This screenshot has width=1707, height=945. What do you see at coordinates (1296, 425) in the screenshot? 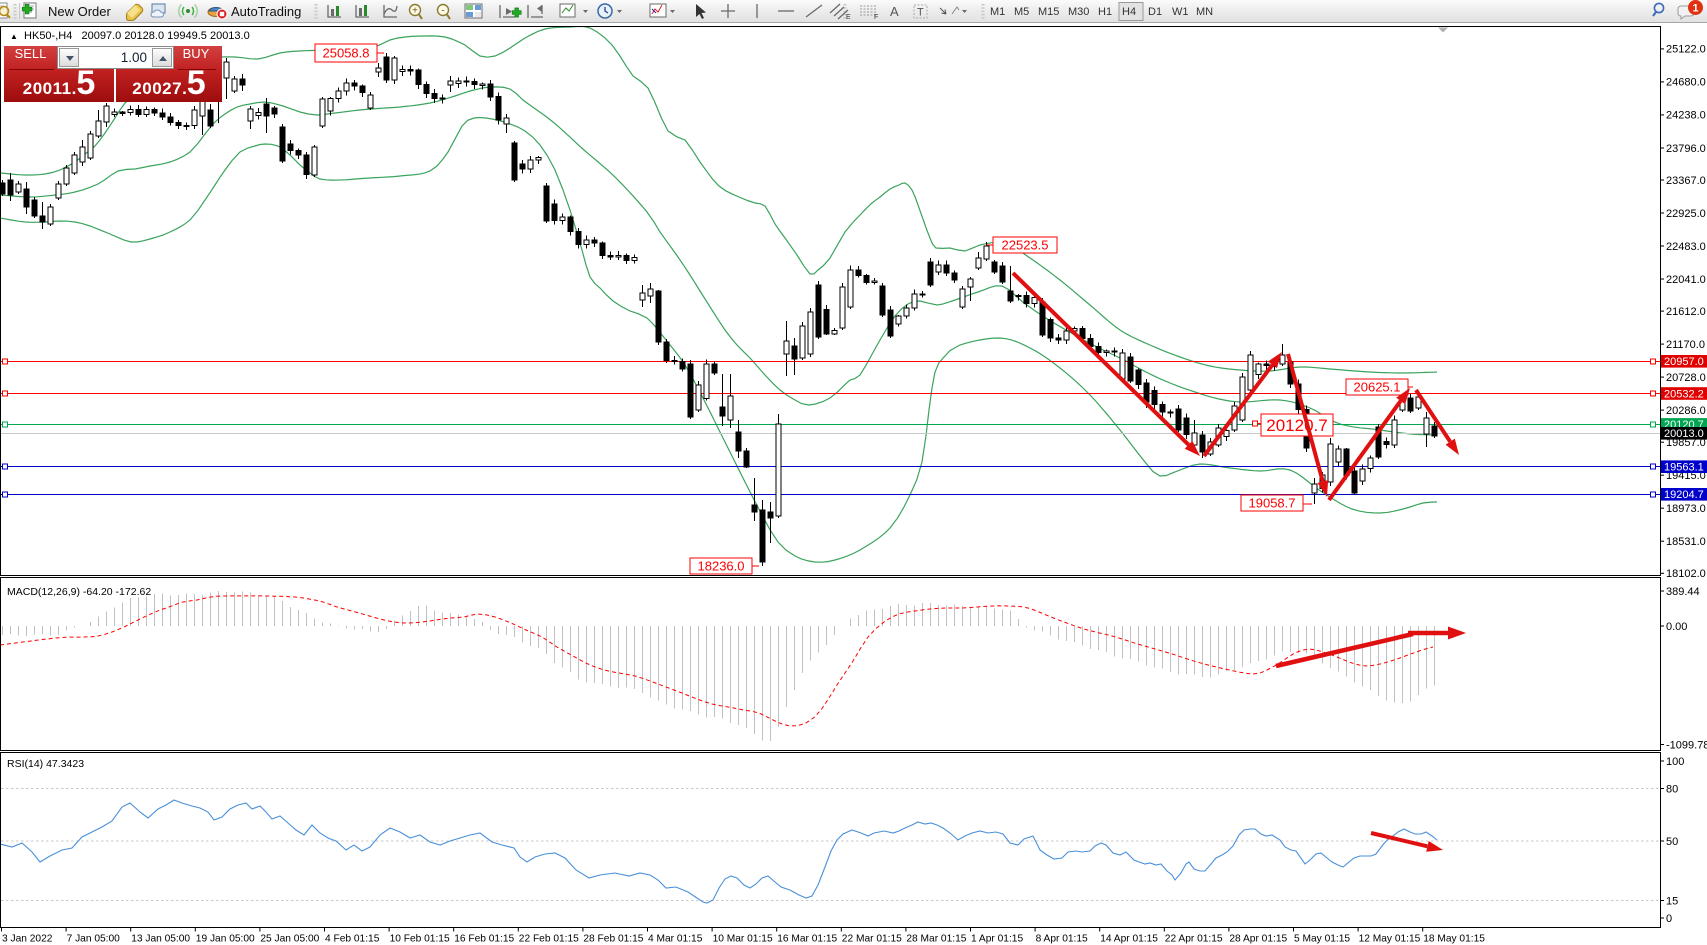
I see `svg-text: 20120.7` at bounding box center [1296, 425].